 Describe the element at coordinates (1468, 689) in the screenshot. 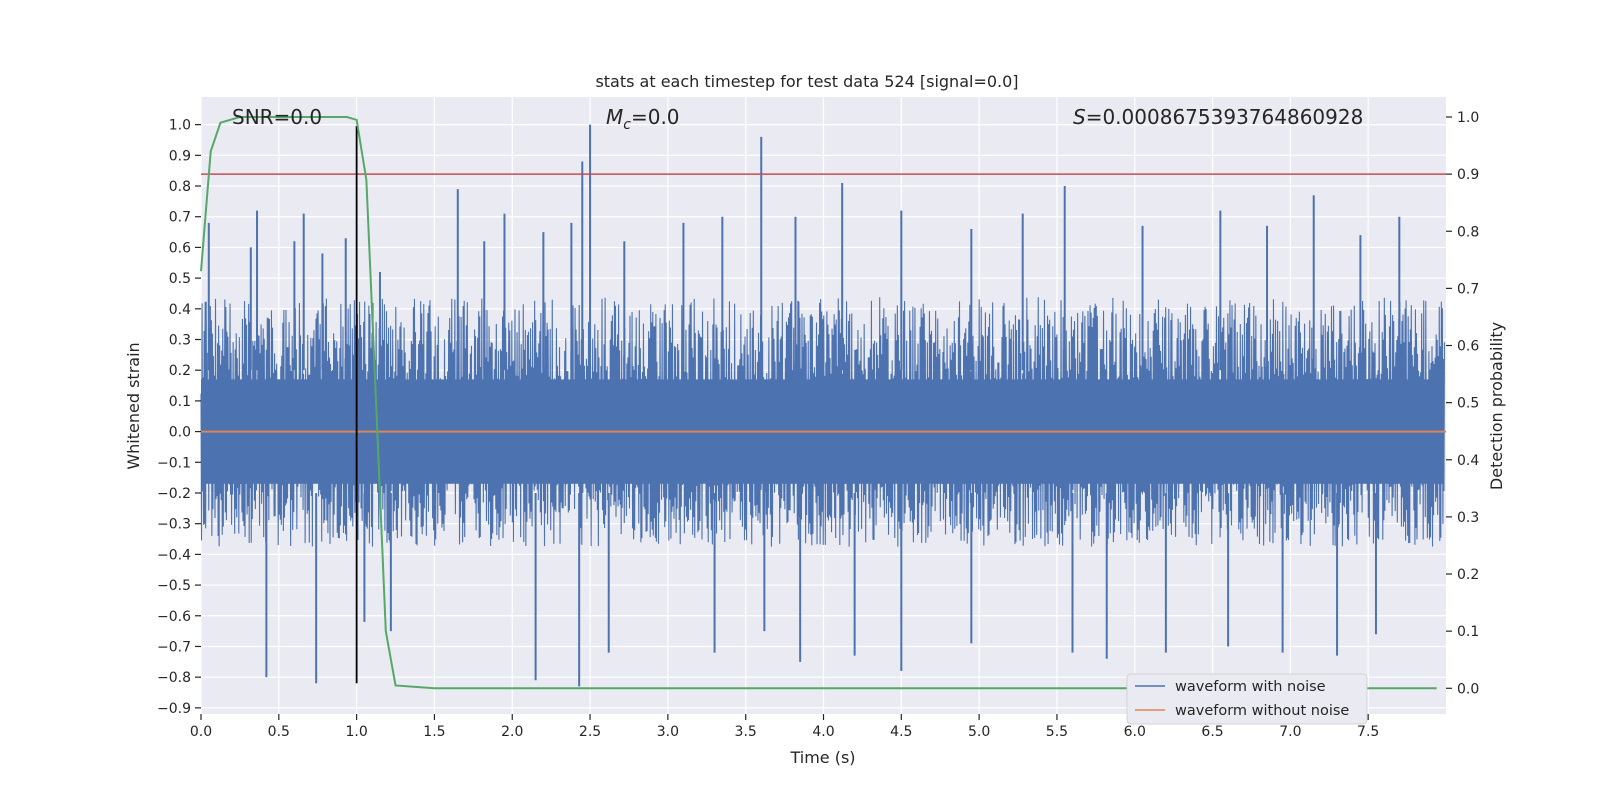

I see `right-tick-label: 0.0` at that location.